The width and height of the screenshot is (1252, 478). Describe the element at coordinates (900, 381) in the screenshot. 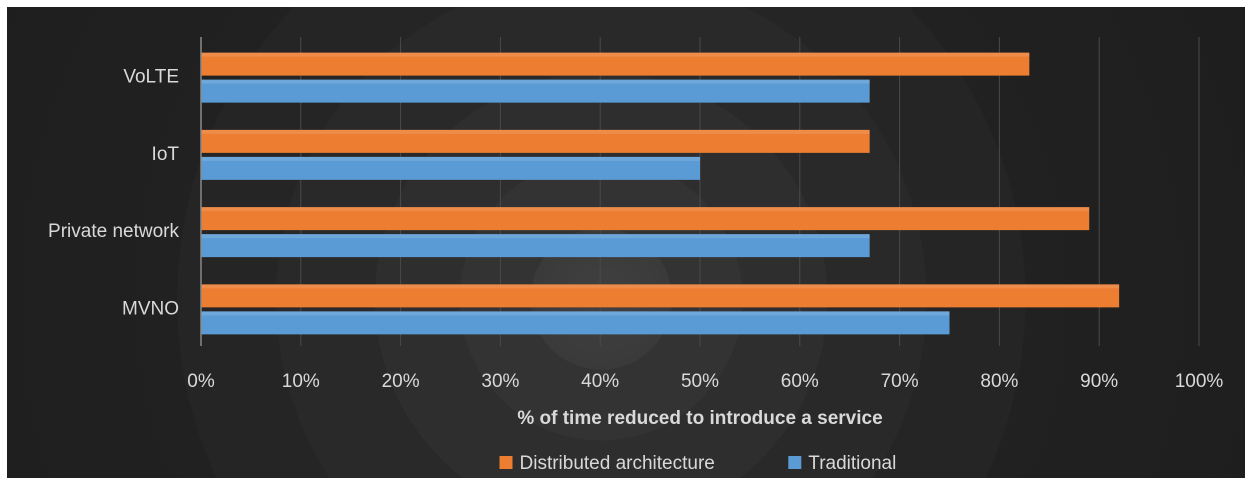

I see `x-tick-label: 70%` at that location.